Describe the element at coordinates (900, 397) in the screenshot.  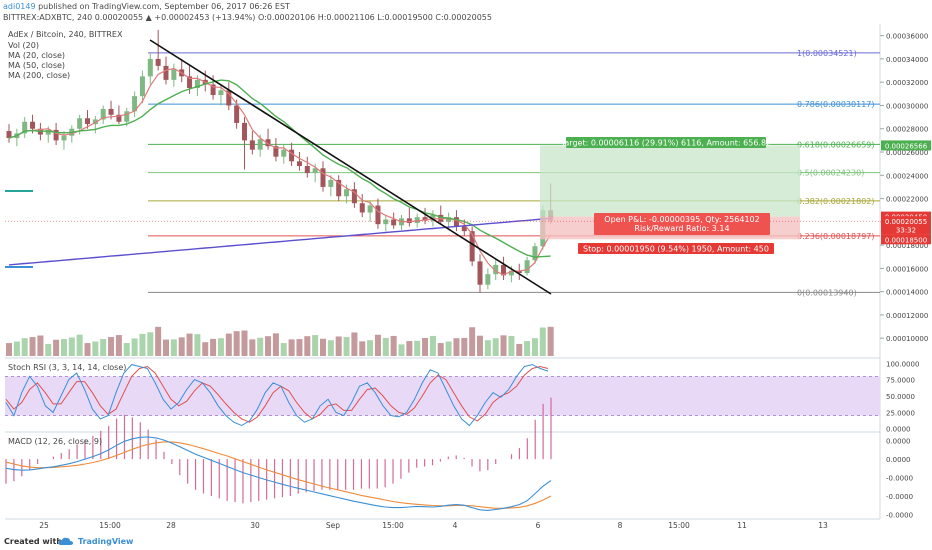
I see `stoch-tick-label: 50.0000` at that location.